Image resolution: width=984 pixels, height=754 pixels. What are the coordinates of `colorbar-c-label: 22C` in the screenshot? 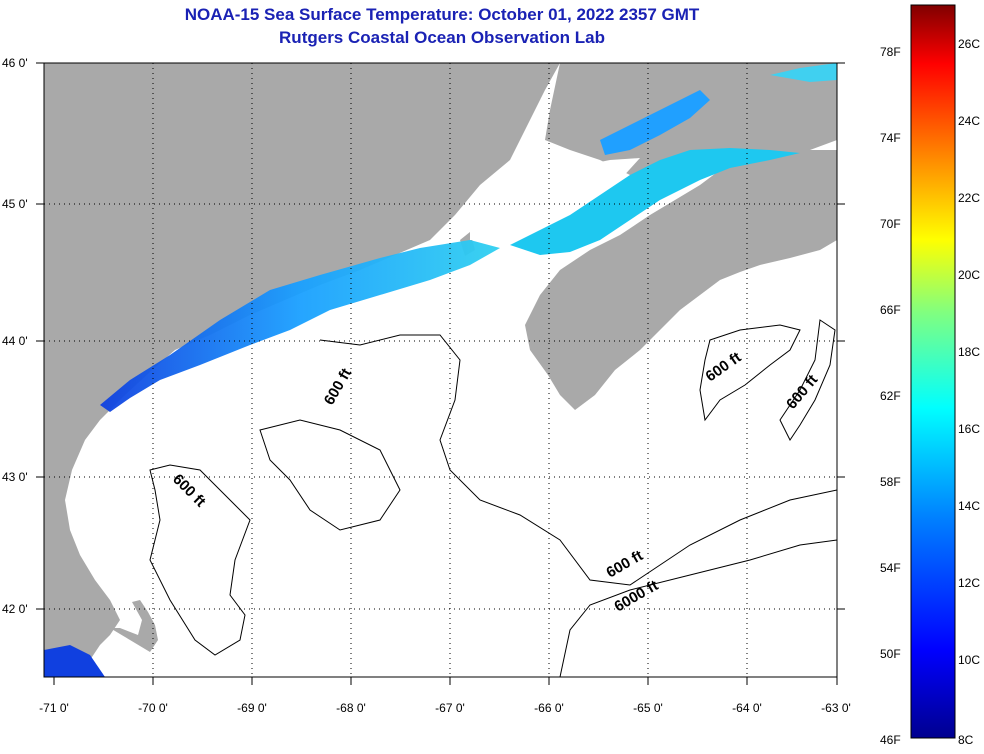 It's located at (969, 198).